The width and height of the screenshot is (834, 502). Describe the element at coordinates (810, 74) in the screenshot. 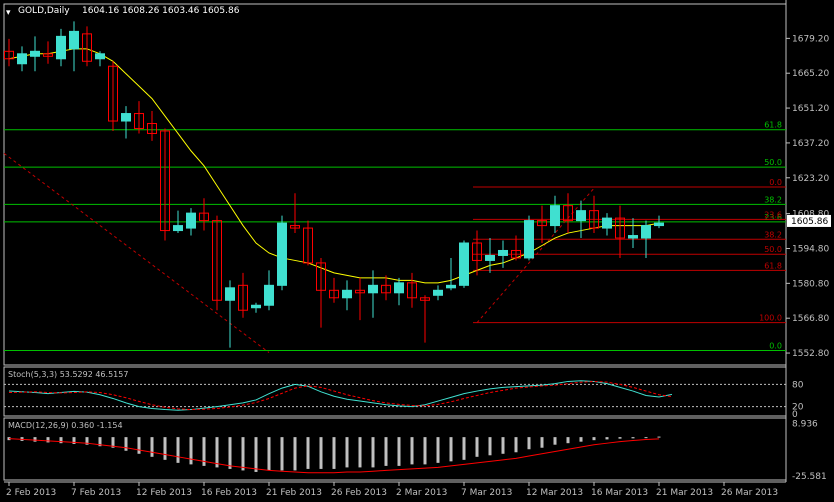

I see `price-tick-label: 1665.20` at that location.